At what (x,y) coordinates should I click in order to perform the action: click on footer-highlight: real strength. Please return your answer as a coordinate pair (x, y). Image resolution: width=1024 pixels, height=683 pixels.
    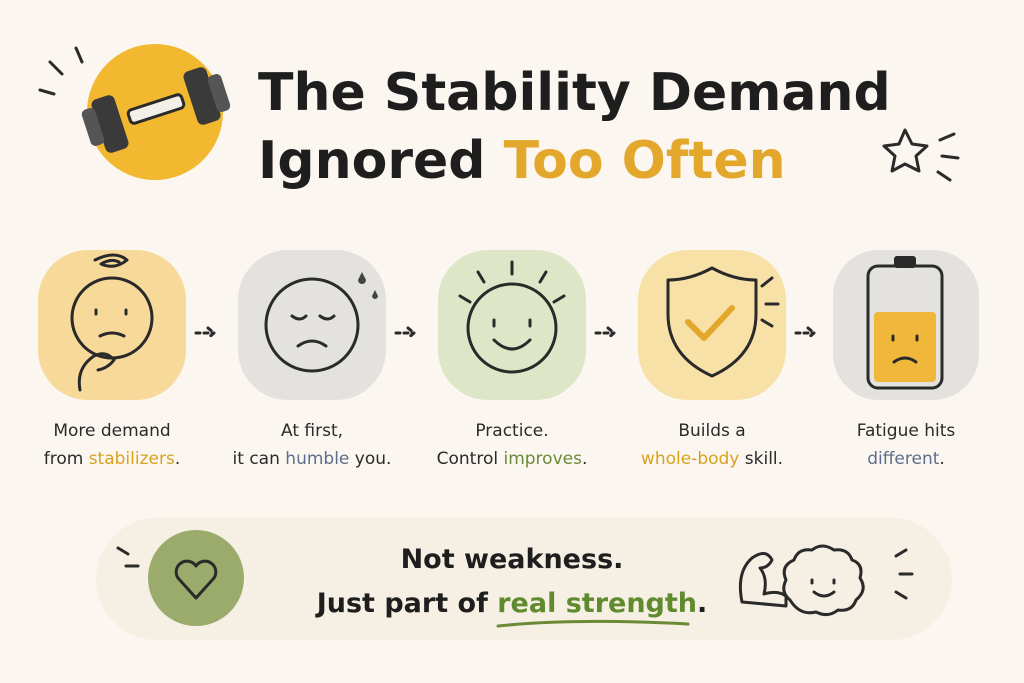
    Looking at the image, I should click on (597, 603).